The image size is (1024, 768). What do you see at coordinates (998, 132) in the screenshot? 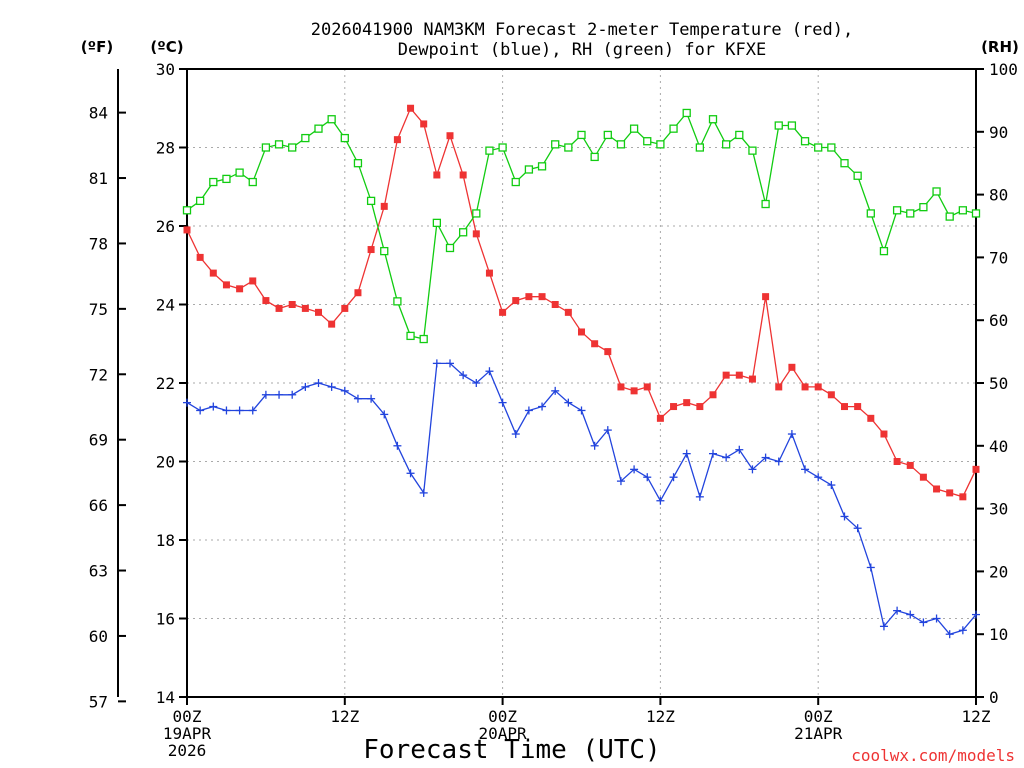
I see `rh-tick-label: 90` at bounding box center [998, 132].